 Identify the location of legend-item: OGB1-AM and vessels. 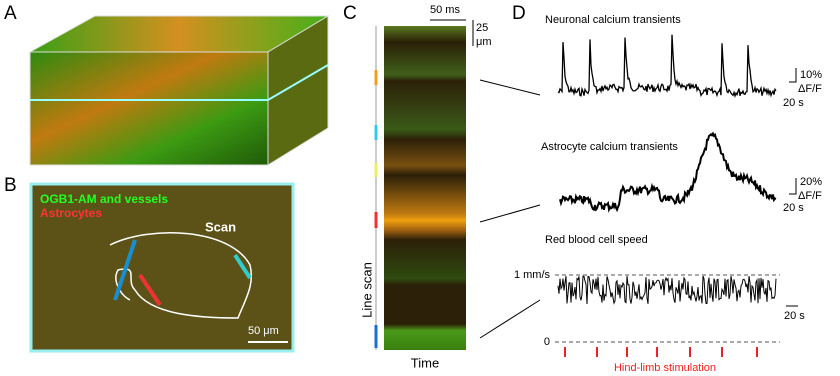
(104, 199).